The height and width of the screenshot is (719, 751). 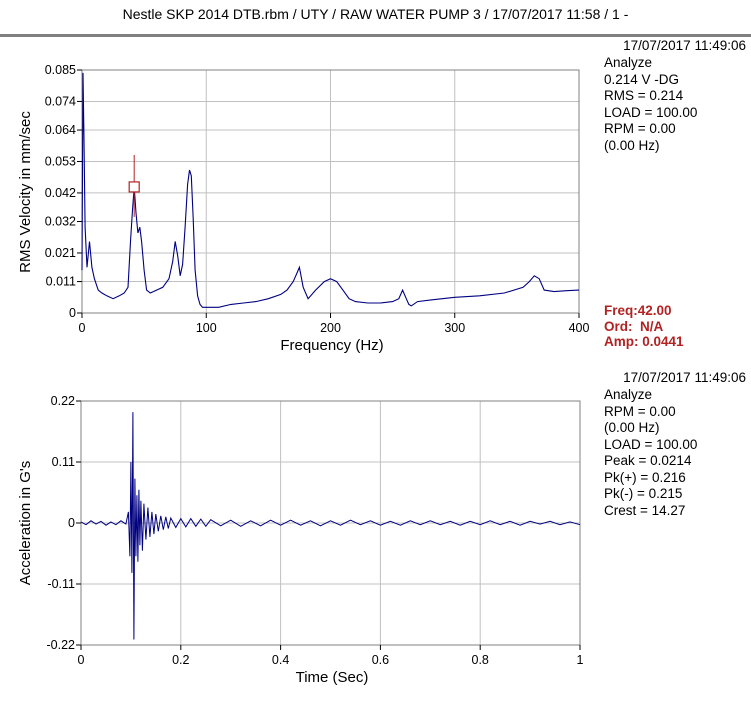 I want to click on cursor-amp: Amp: 0.0441, so click(x=644, y=341).